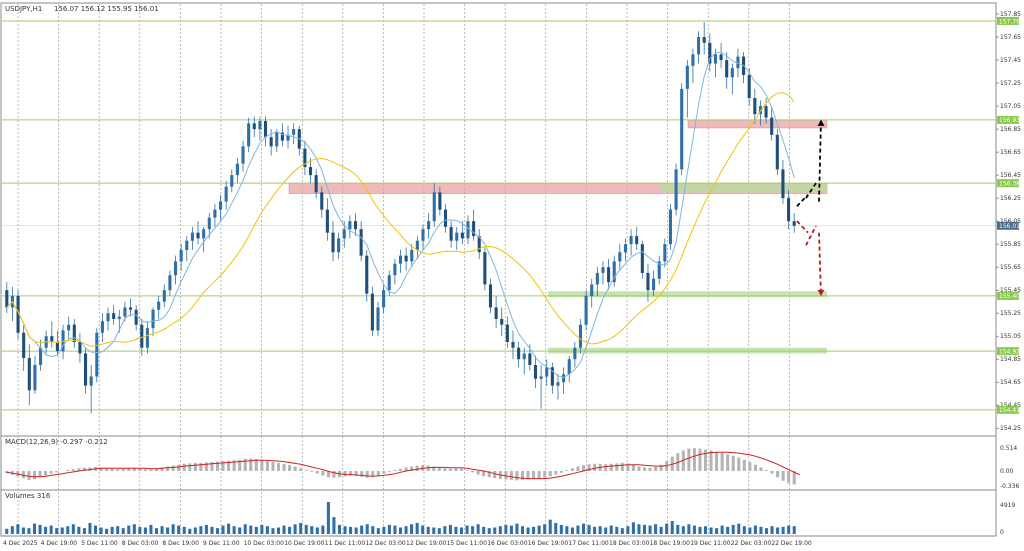 The height and width of the screenshot is (551, 1024). I want to click on price-tag-label: 156.93, so click(1009, 120).